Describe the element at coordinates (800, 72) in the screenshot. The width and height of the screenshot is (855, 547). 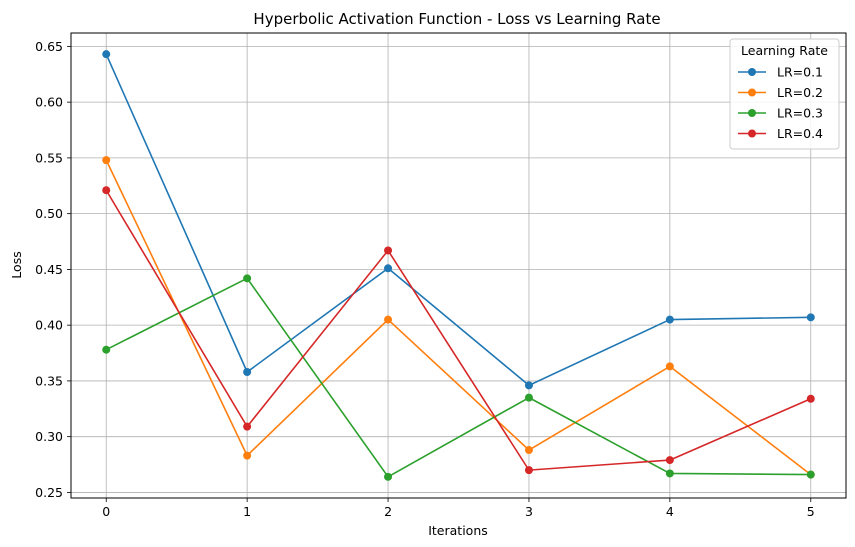
I see `legend-label-lr-0-1: LR=0.1` at that location.